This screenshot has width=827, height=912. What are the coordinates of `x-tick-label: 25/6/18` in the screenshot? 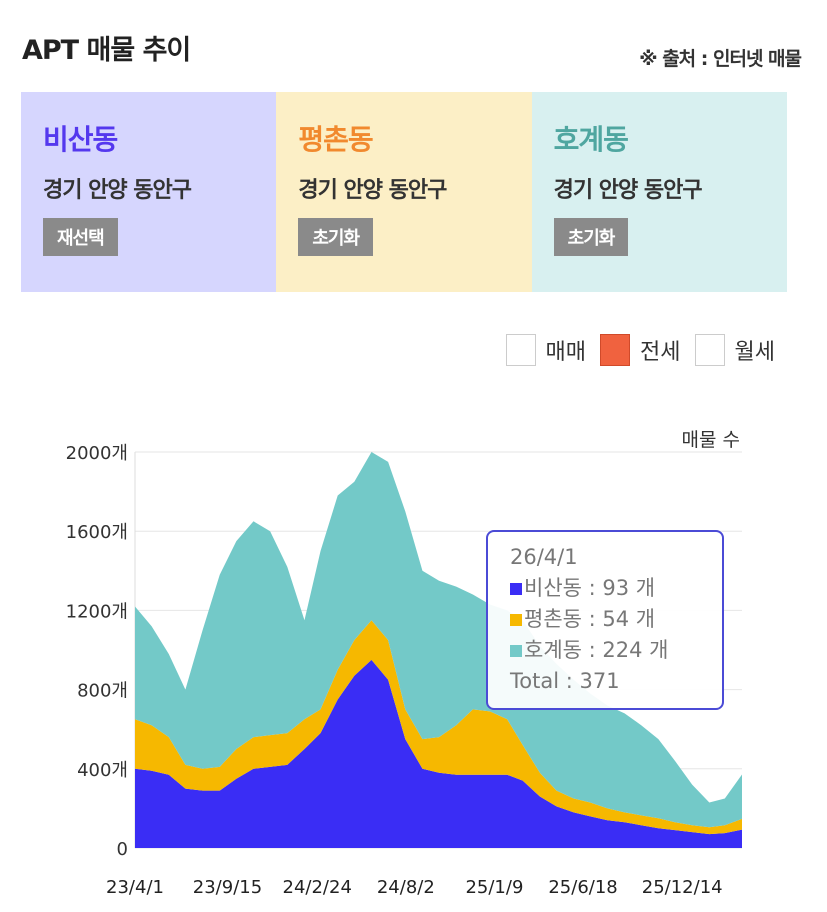 It's located at (582, 887).